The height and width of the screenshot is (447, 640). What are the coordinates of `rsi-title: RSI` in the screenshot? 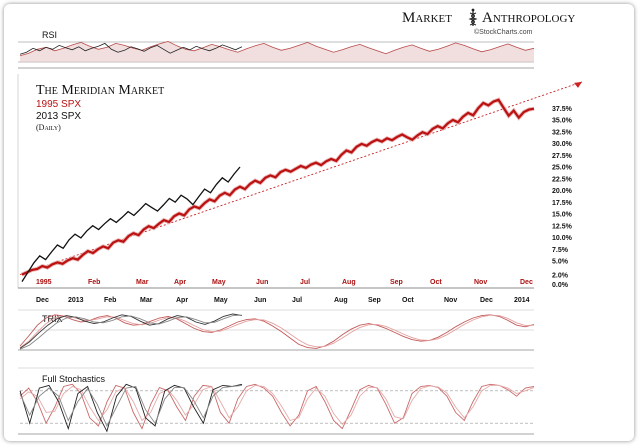 It's located at (49, 35).